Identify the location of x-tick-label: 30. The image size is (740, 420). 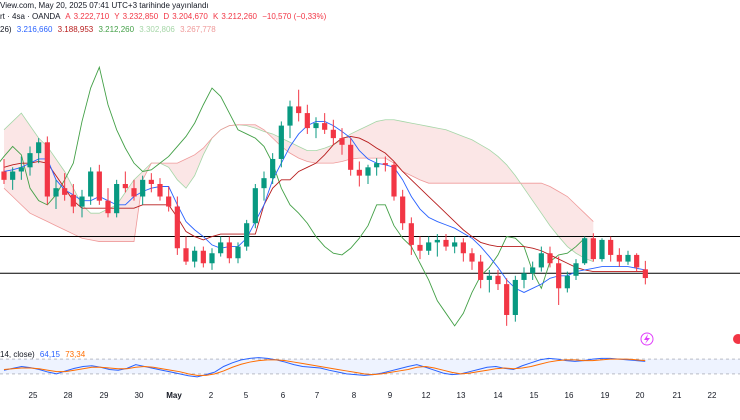
(139, 395).